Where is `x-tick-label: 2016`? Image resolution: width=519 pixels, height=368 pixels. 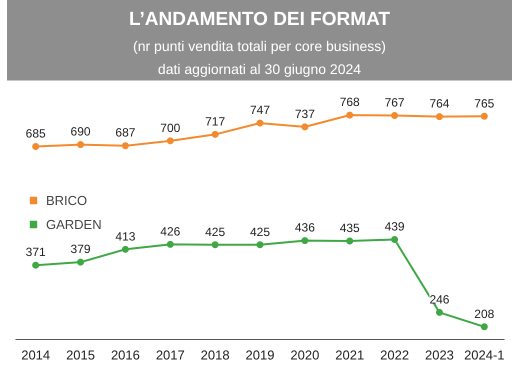 x-tick-label: 2016 is located at coordinates (125, 355).